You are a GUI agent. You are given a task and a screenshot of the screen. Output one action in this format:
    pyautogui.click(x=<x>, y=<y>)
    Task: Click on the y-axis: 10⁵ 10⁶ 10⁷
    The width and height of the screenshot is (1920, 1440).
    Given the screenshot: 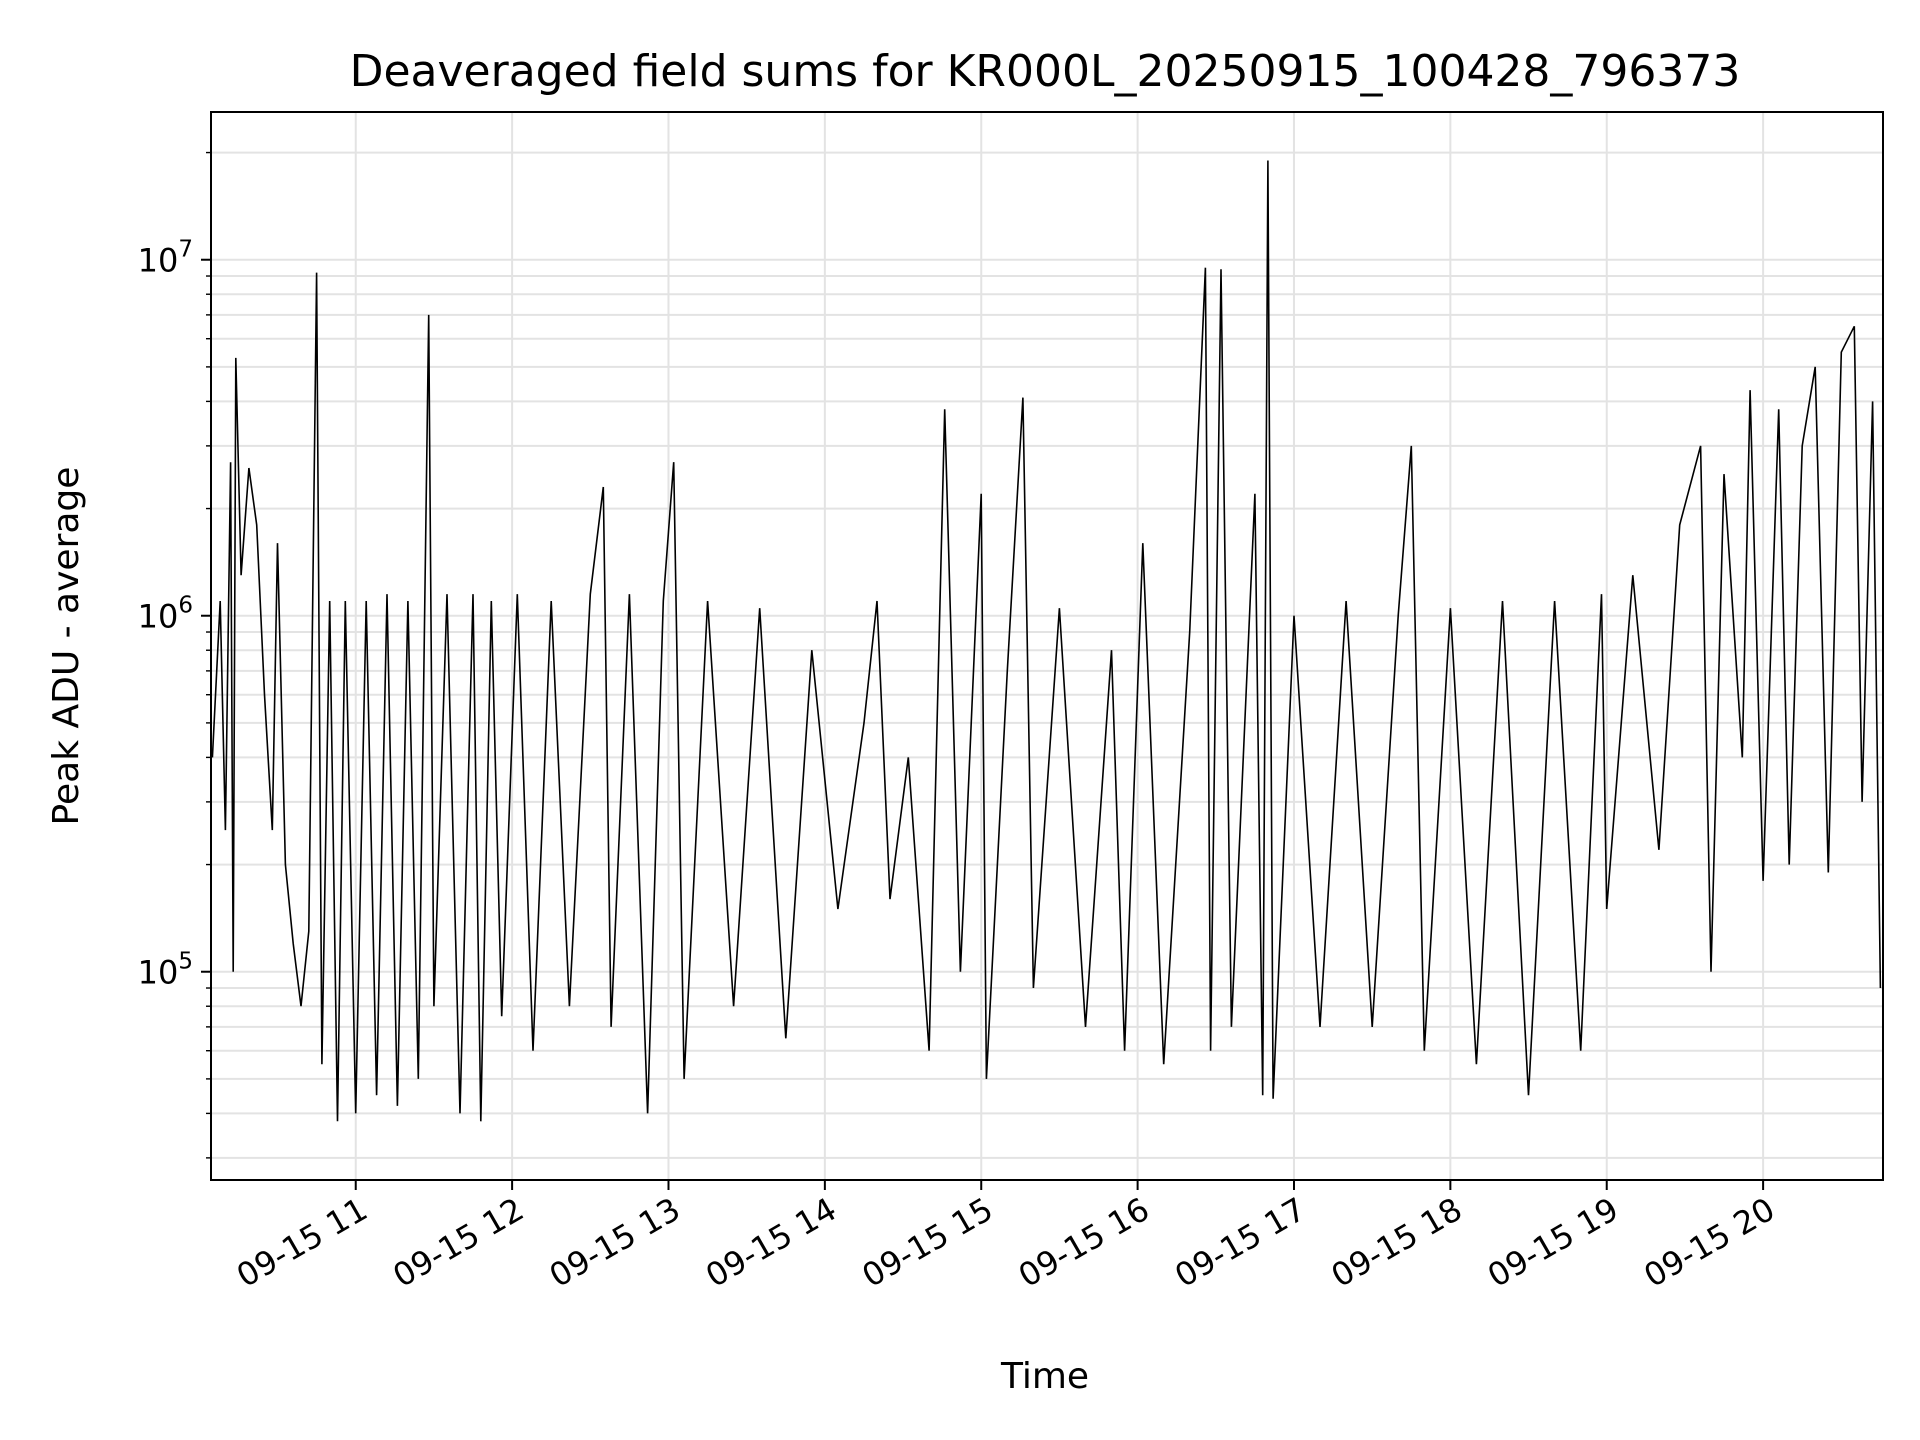 What is the action you would take?
    pyautogui.click(x=174, y=655)
    